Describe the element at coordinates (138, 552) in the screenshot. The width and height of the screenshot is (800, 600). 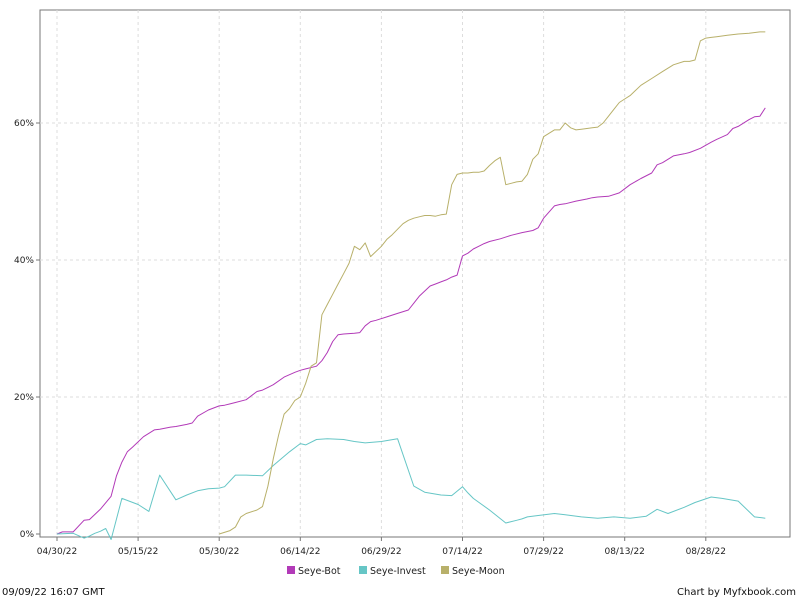
I see `x-tick-label: 05/15/22` at that location.